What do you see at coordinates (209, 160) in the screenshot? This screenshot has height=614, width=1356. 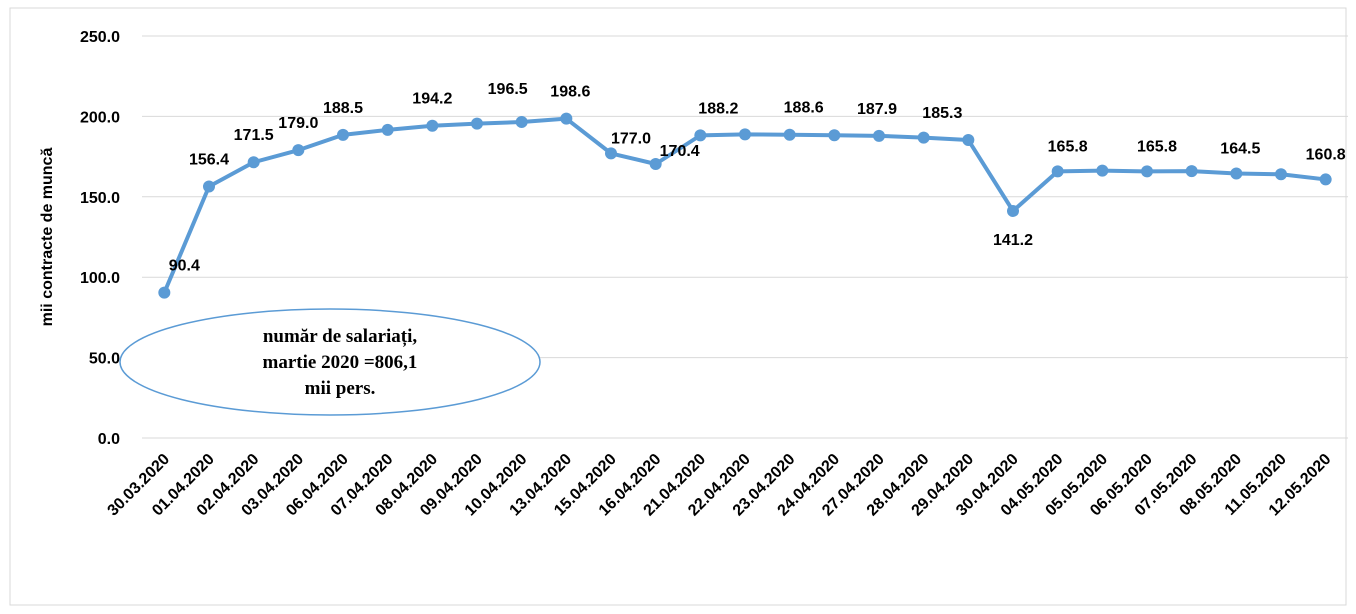 I see `data-label: 156.4` at bounding box center [209, 160].